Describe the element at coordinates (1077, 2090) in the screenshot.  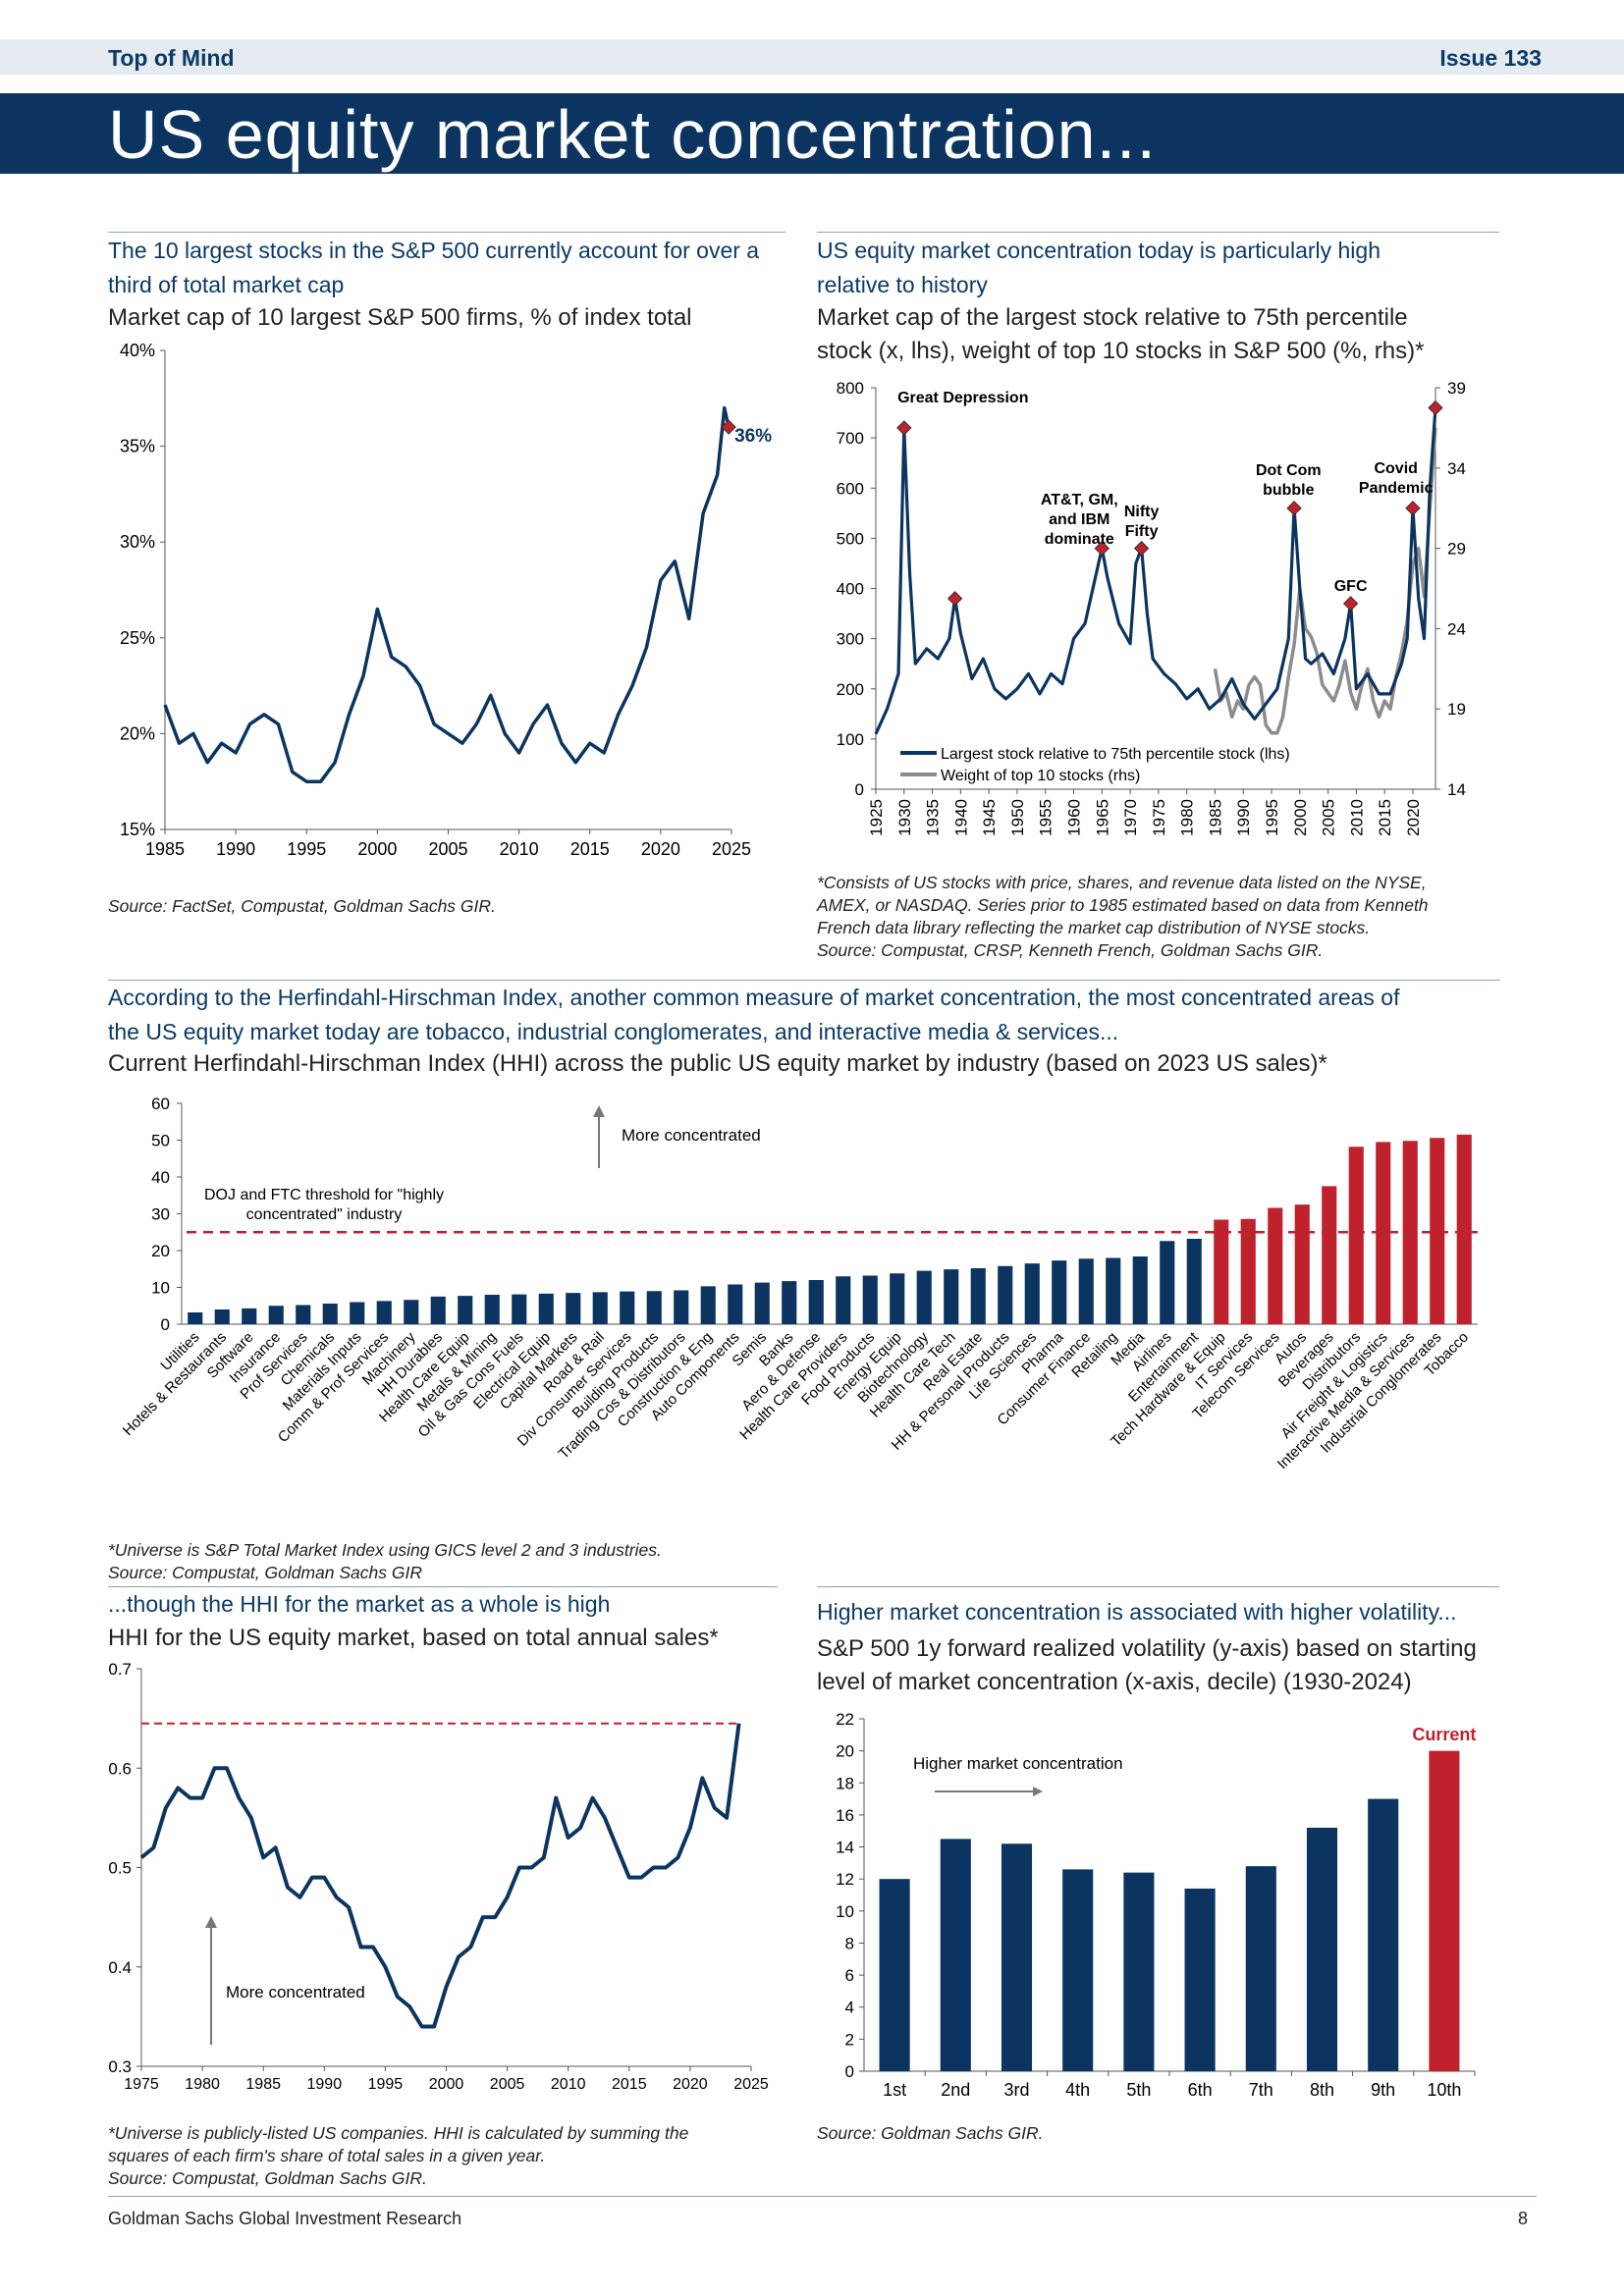
I see `category-label: 4th` at that location.